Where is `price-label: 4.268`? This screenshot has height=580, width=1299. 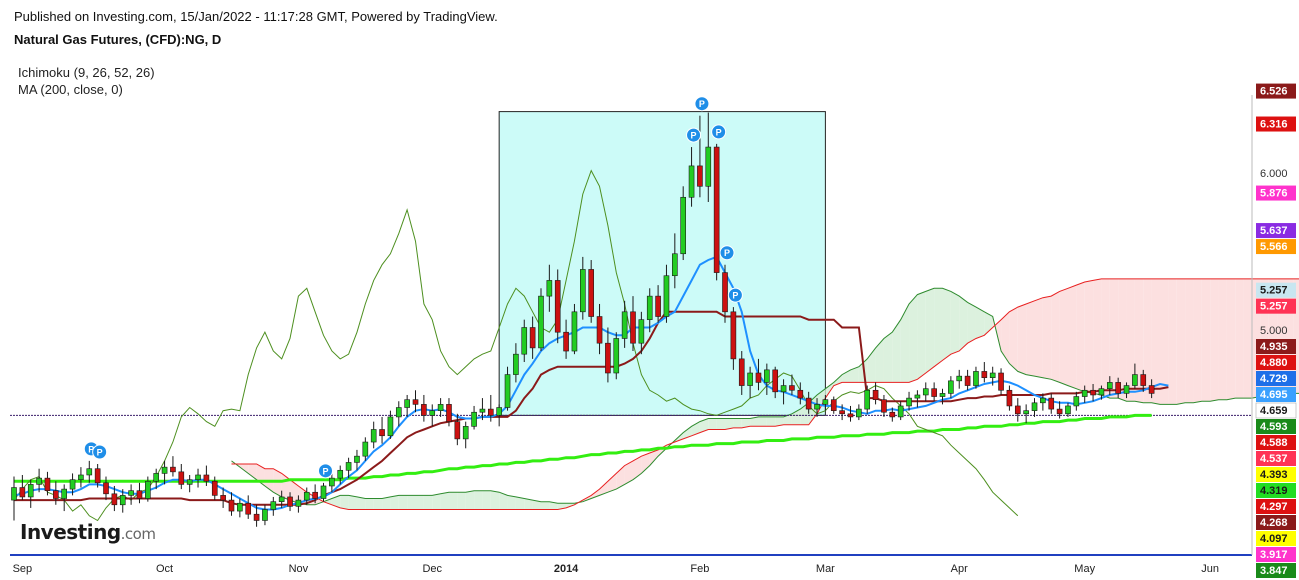
price-label: 4.268 is located at coordinates (1276, 522).